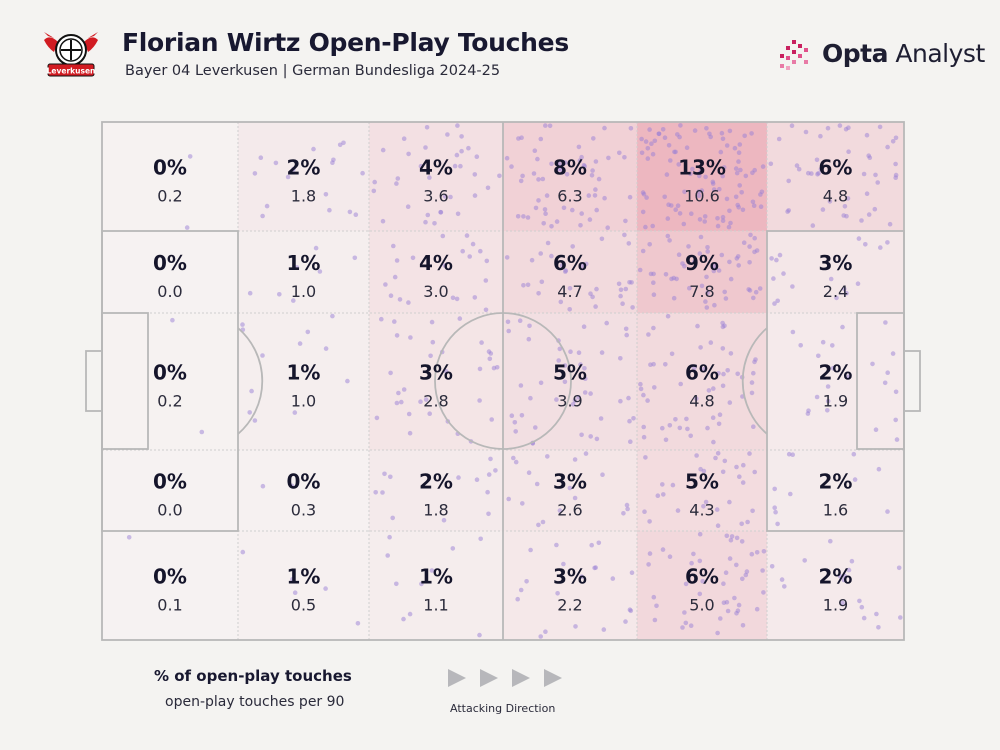  Describe the element at coordinates (503, 708) in the screenshot. I see `attacking-direction-label: Attacking Direction` at that location.